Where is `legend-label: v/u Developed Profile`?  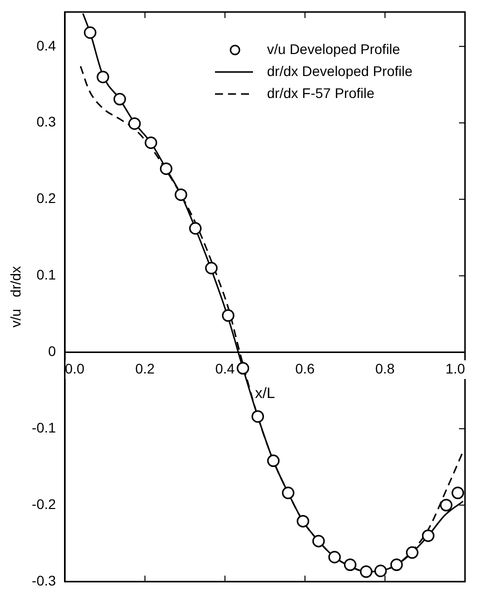
legend-label: v/u Developed Profile is located at coordinates (333, 48).